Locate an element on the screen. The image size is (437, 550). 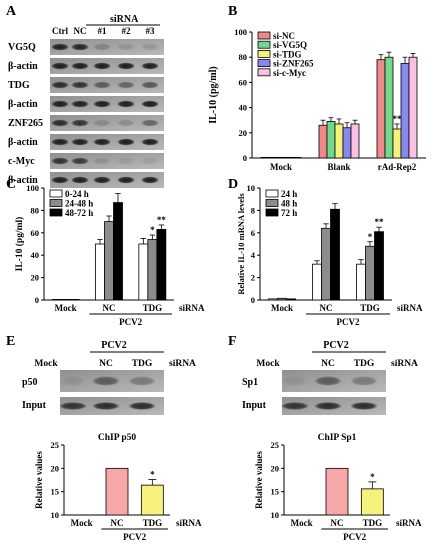
y-axis-label: Relative IL-10 mRNA levels is located at coordinates (241, 244).